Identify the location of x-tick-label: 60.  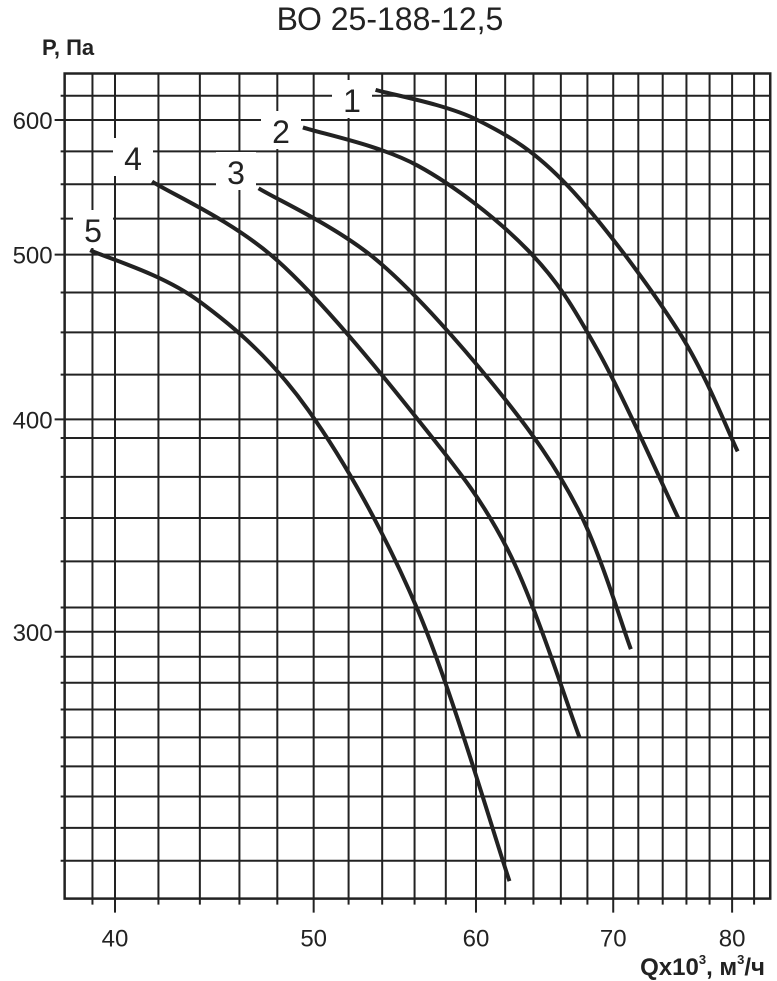
(476, 939).